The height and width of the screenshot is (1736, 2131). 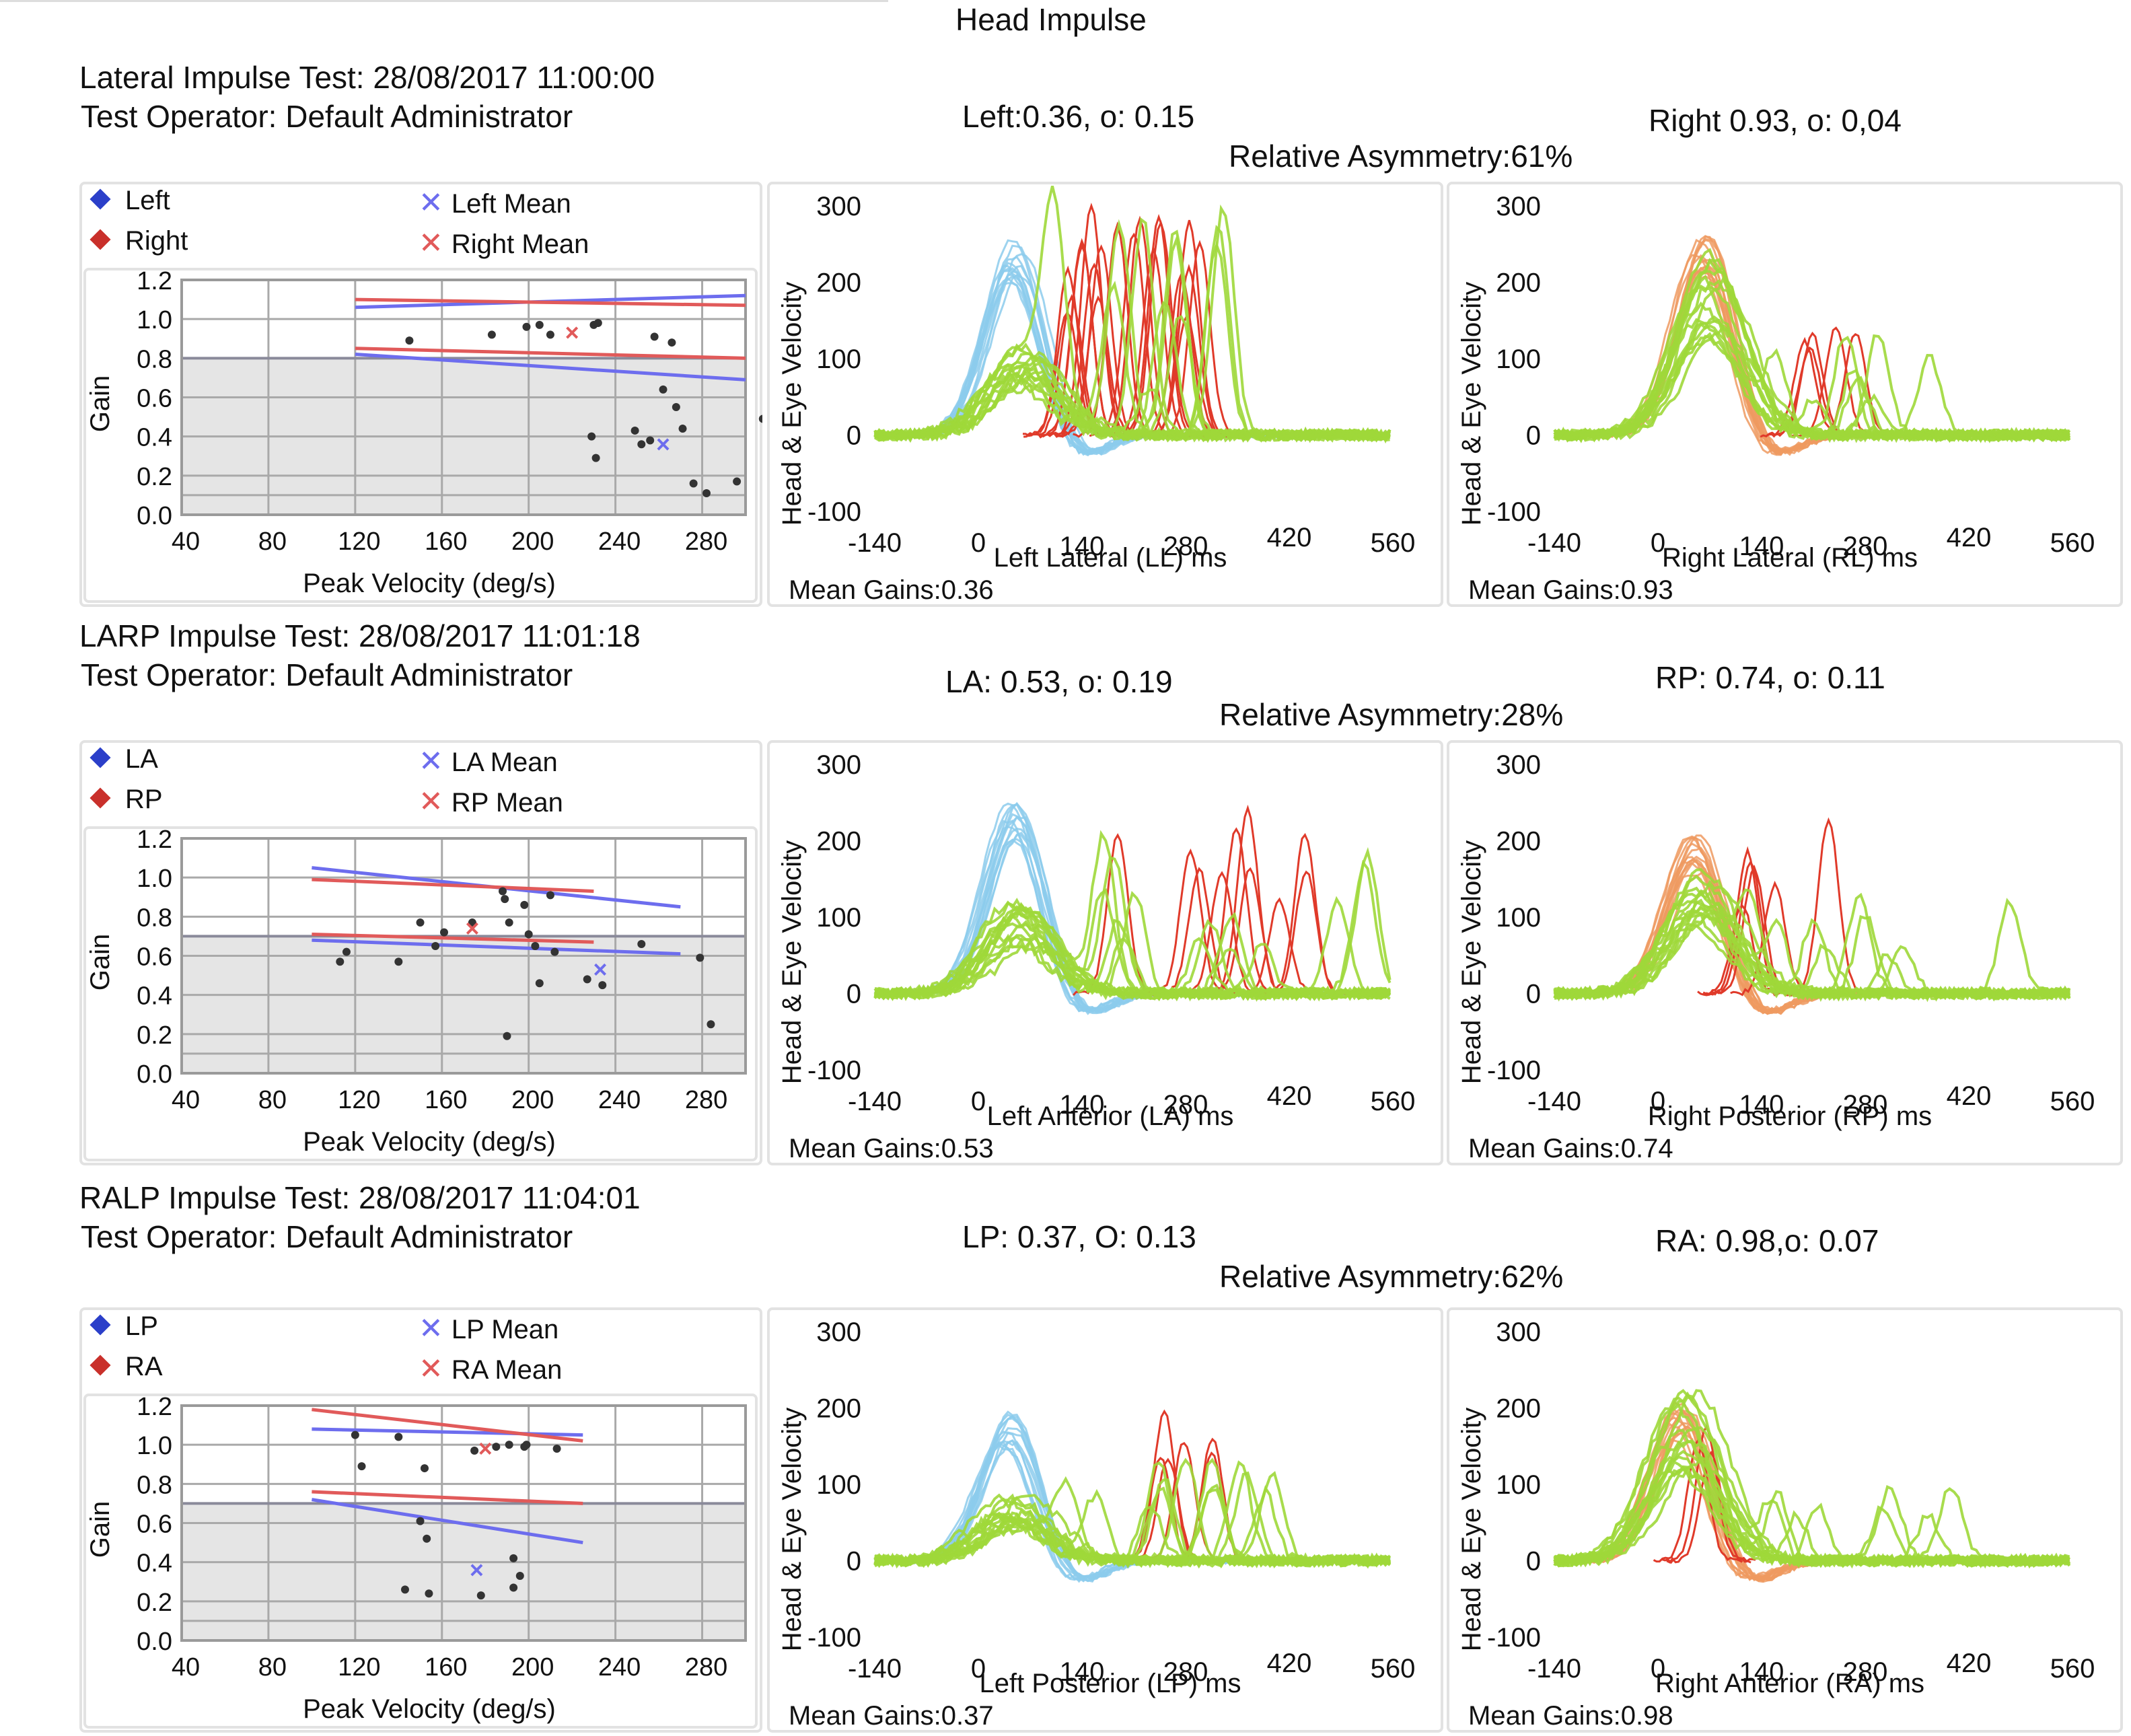 What do you see at coordinates (154, 1407) in the screenshot?
I see `y-tick-label: 1.2` at bounding box center [154, 1407].